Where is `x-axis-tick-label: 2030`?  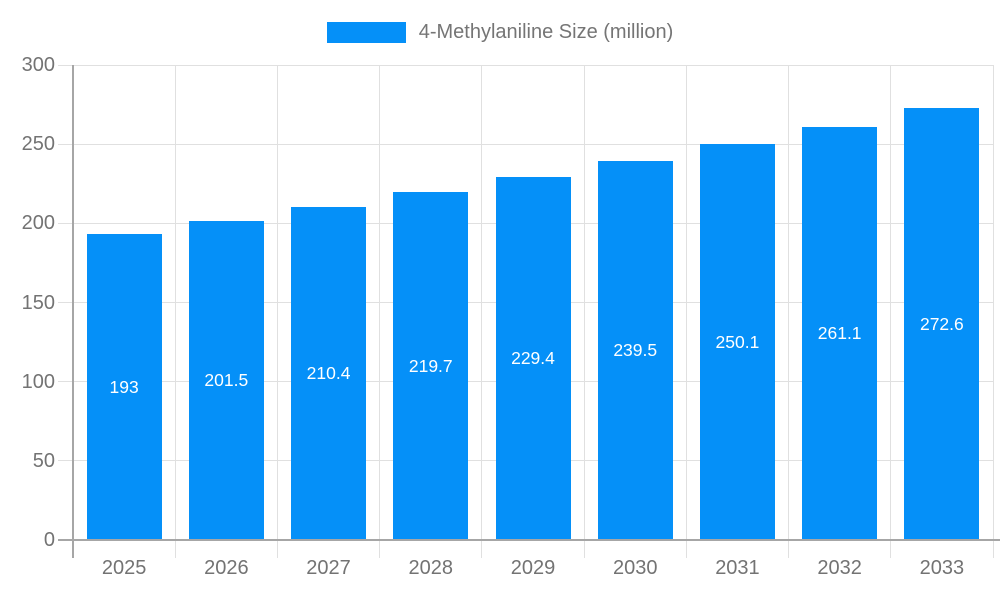 x-axis-tick-label: 2030 is located at coordinates (635, 568).